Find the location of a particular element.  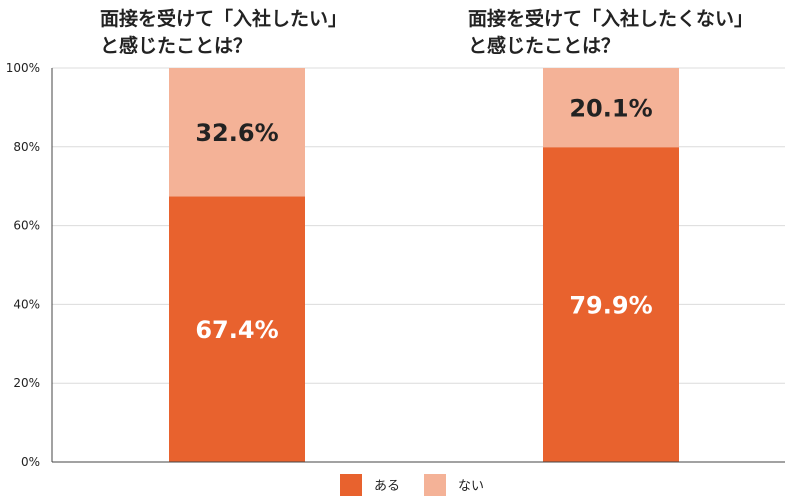

y-tick-label: 100% is located at coordinates (23, 68).